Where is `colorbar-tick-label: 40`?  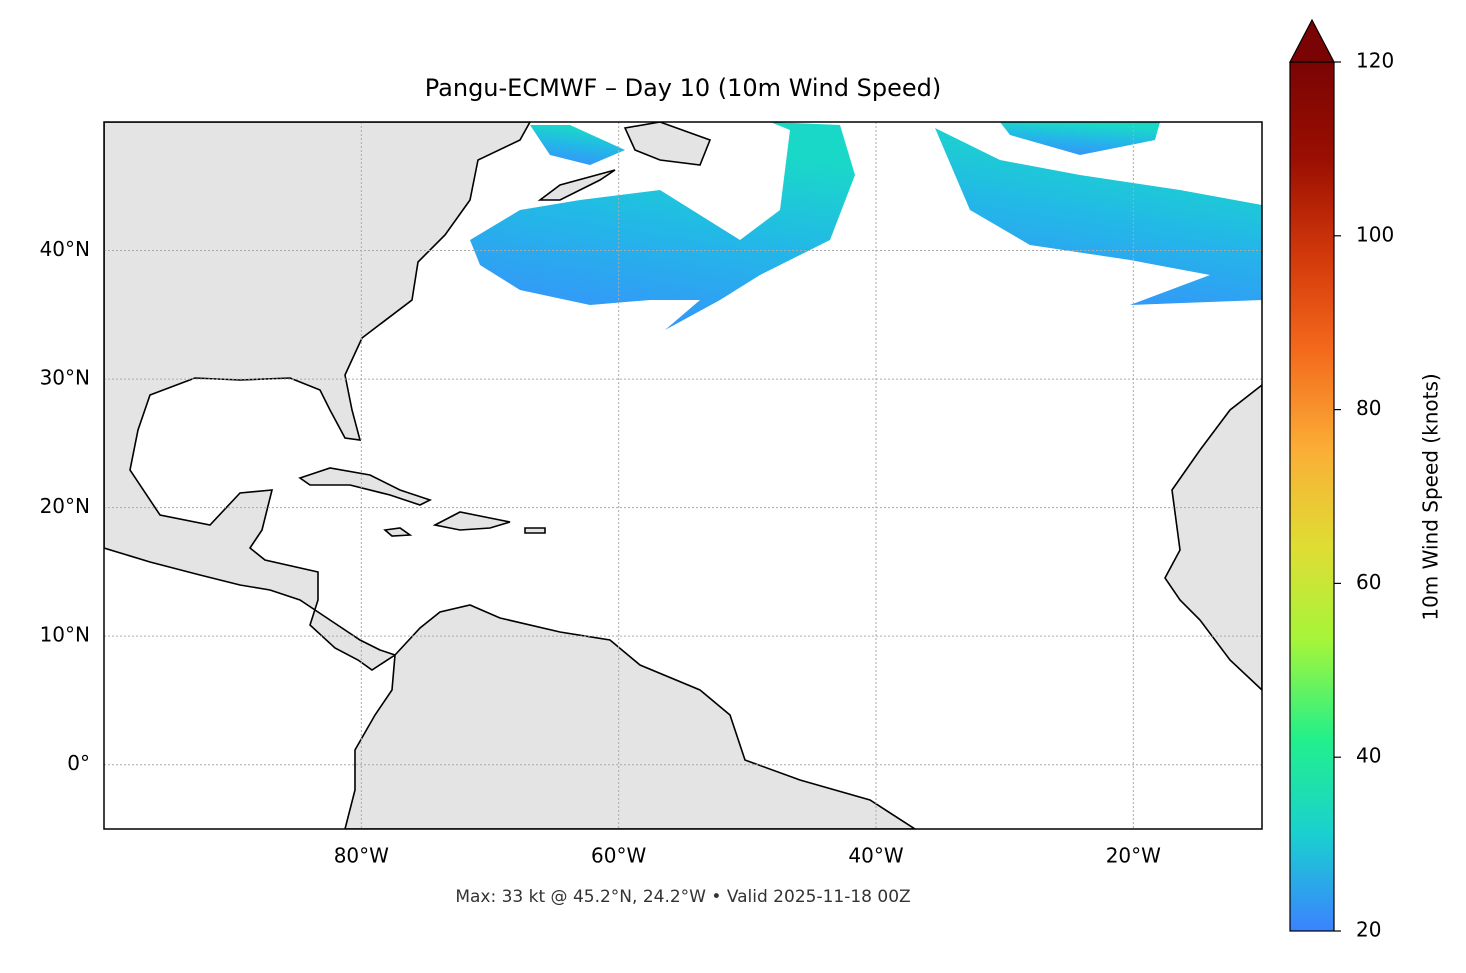 colorbar-tick-label: 40 is located at coordinates (1368, 756).